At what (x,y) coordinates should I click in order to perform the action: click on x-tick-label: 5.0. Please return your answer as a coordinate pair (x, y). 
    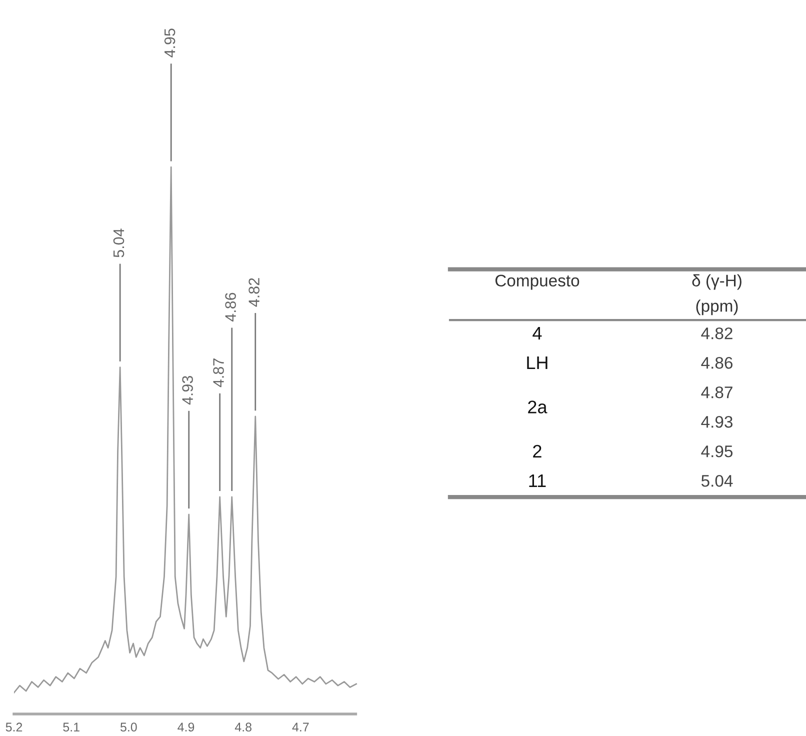
    Looking at the image, I should click on (128, 727).